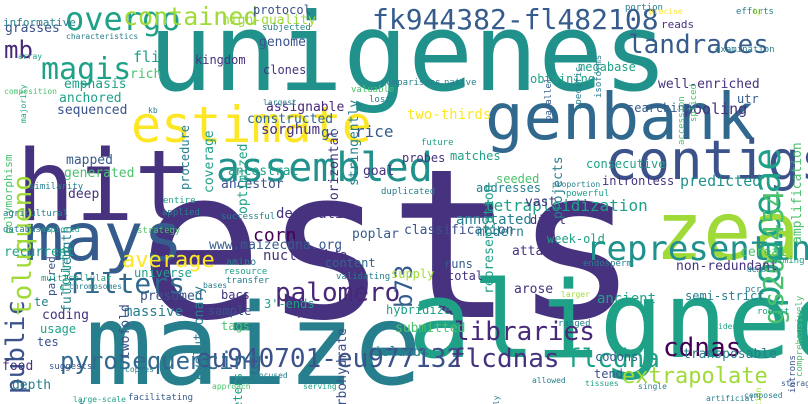 The height and width of the screenshot is (404, 808). Describe the element at coordinates (125, 331) in the screenshot. I see `word-twofold: twofold` at that location.